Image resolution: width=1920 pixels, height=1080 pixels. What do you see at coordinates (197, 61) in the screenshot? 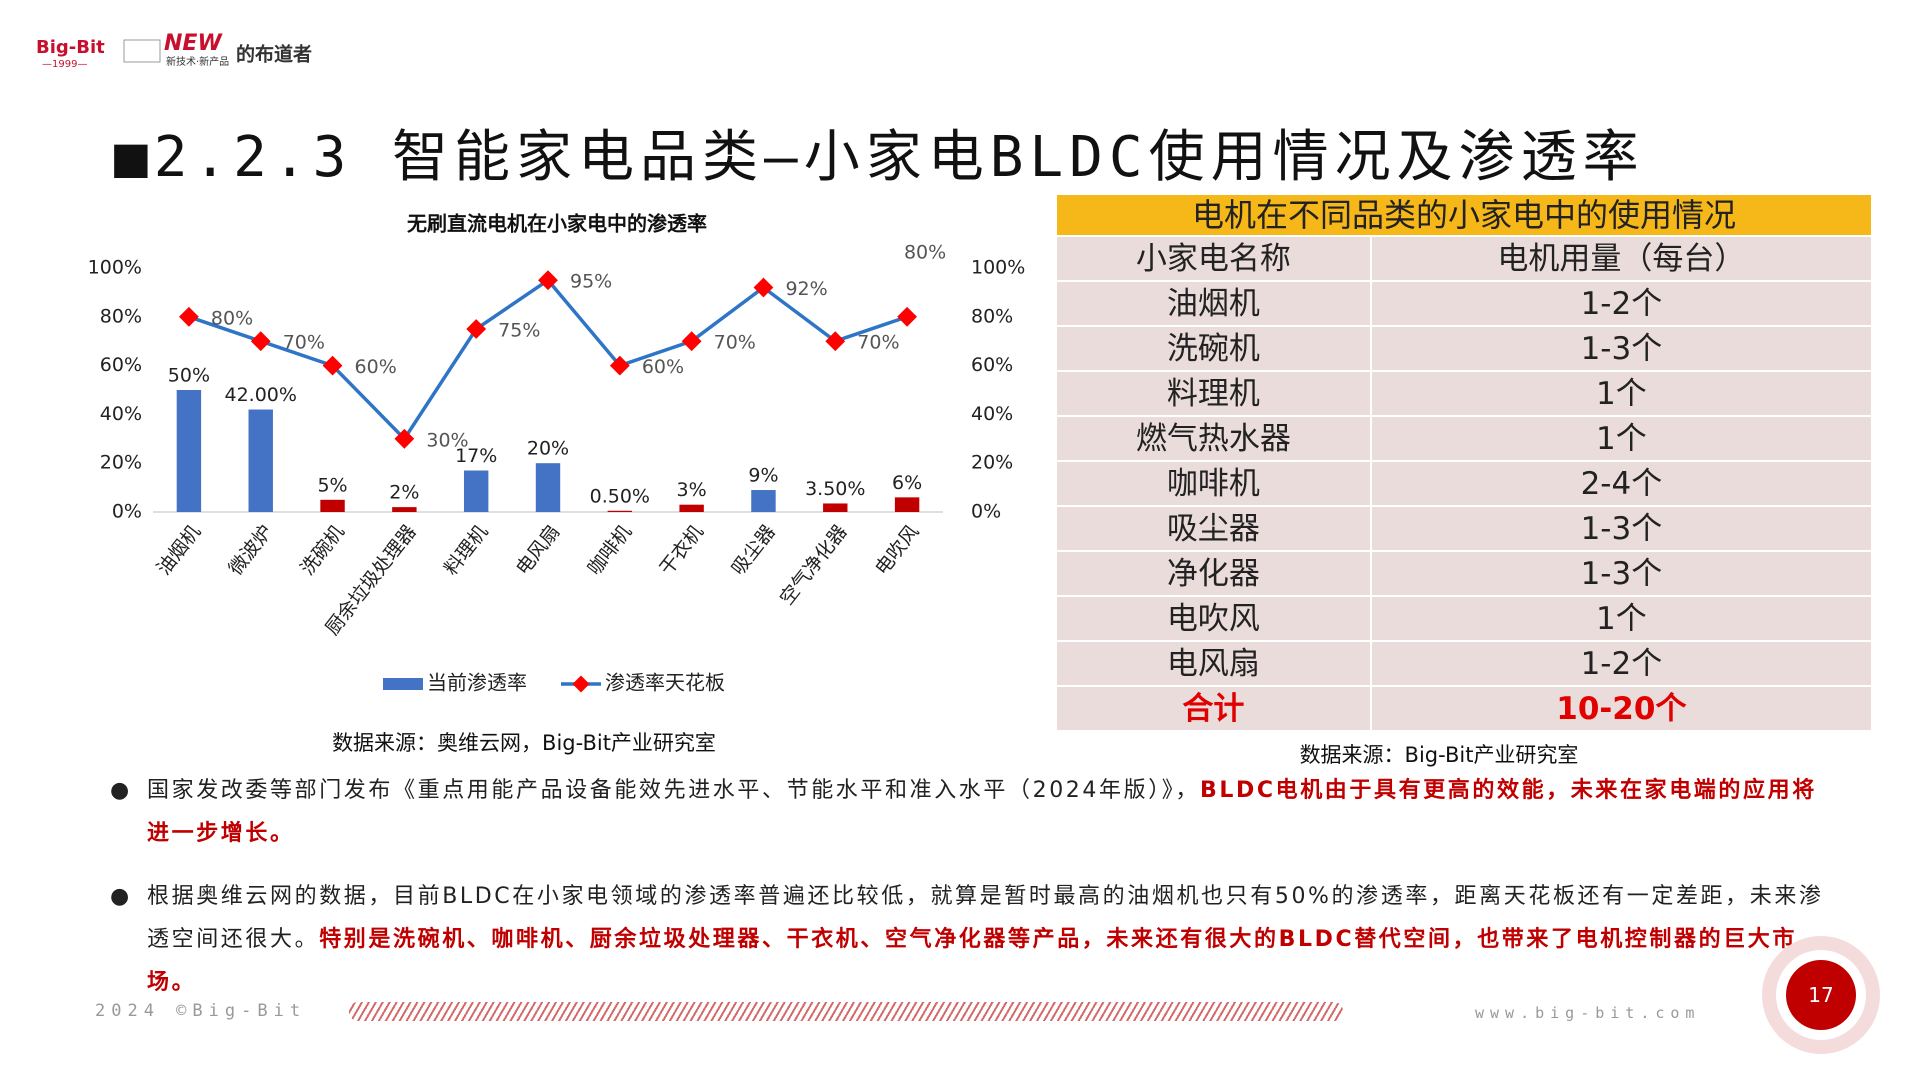
I see `logo-tagline: 新技术·新产品` at bounding box center [197, 61].